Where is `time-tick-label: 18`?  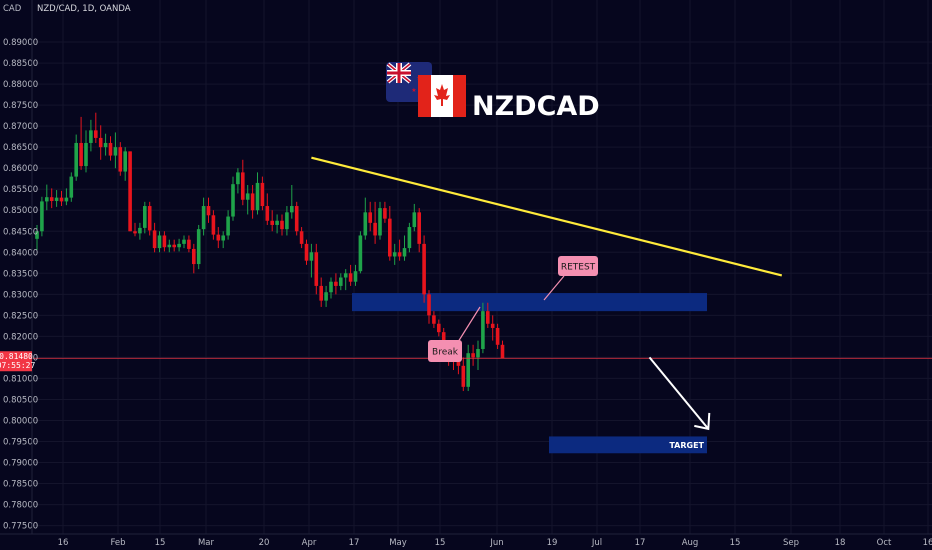 time-tick-label: 18 is located at coordinates (840, 543).